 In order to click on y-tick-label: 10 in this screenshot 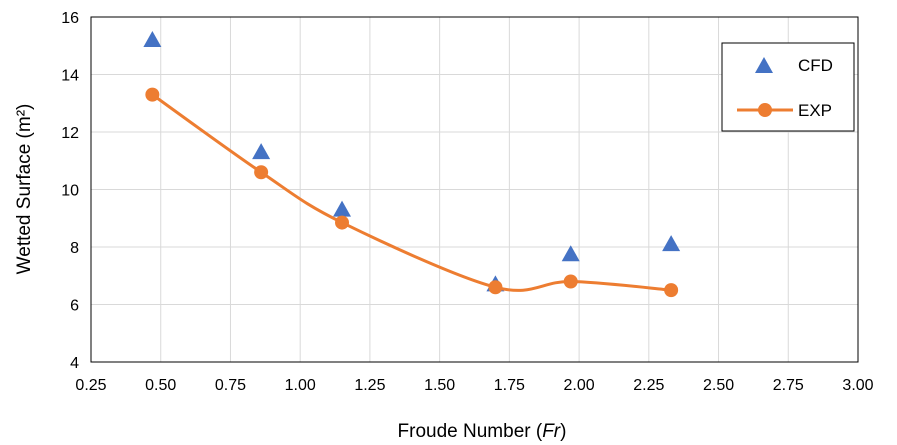, I will do `click(70, 191)`.